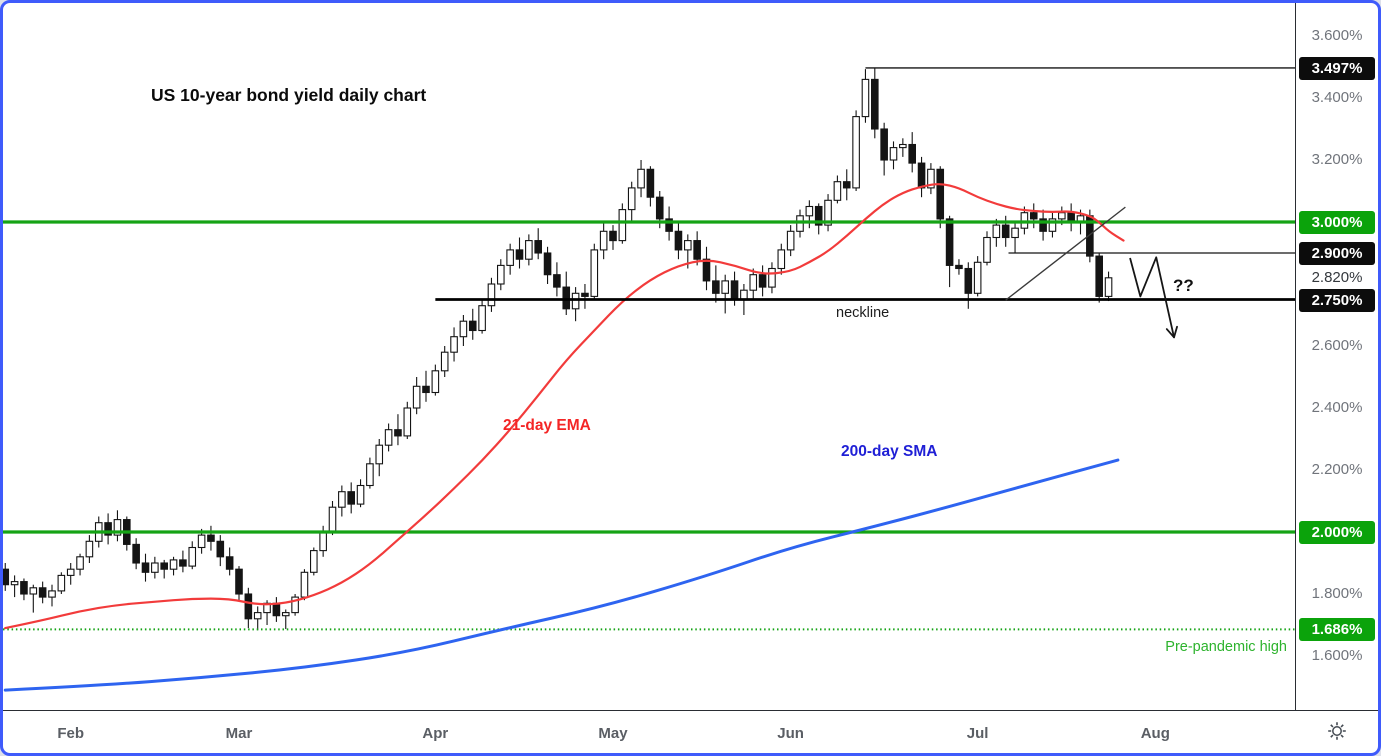  I want to click on time-axis-month-label: Jul, so click(977, 733).